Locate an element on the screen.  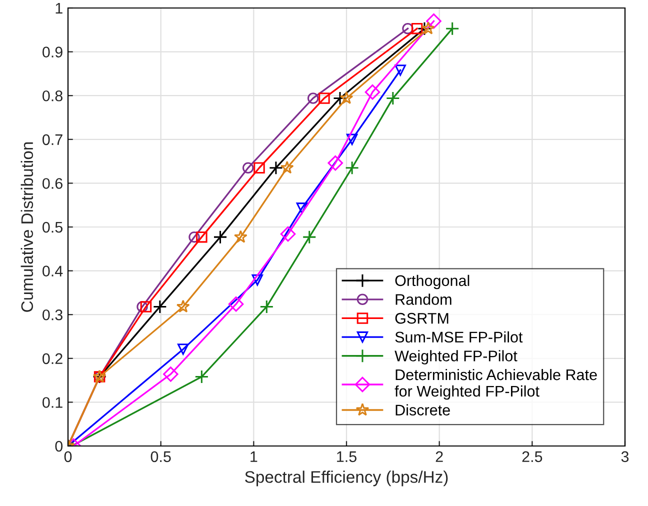
x-tick-label: 1 is located at coordinates (254, 456).